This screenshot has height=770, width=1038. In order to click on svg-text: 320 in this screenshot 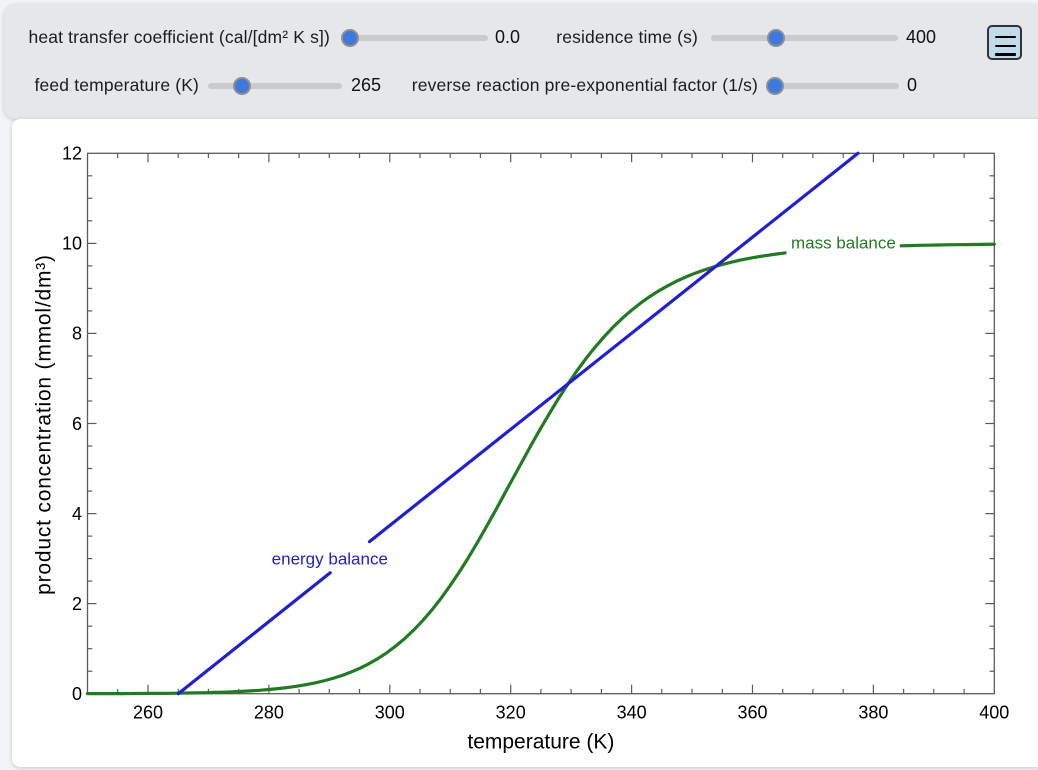, I will do `click(511, 713)`.